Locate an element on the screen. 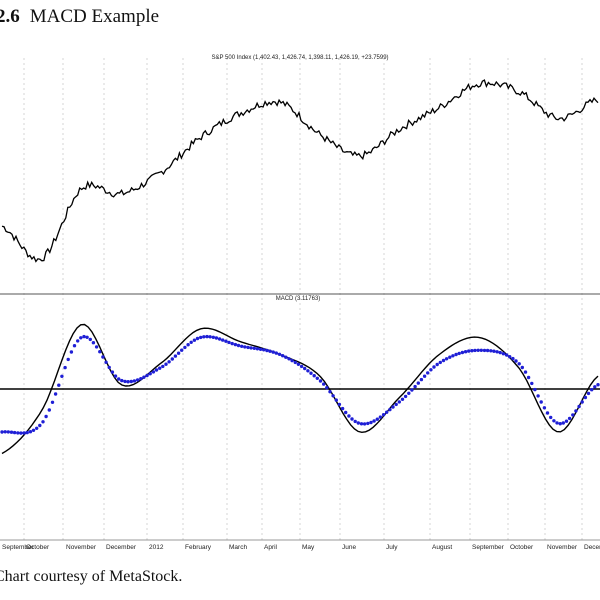 This screenshot has width=600, height=600. macd-panel-title: MACD (3.11763) is located at coordinates (298, 299).